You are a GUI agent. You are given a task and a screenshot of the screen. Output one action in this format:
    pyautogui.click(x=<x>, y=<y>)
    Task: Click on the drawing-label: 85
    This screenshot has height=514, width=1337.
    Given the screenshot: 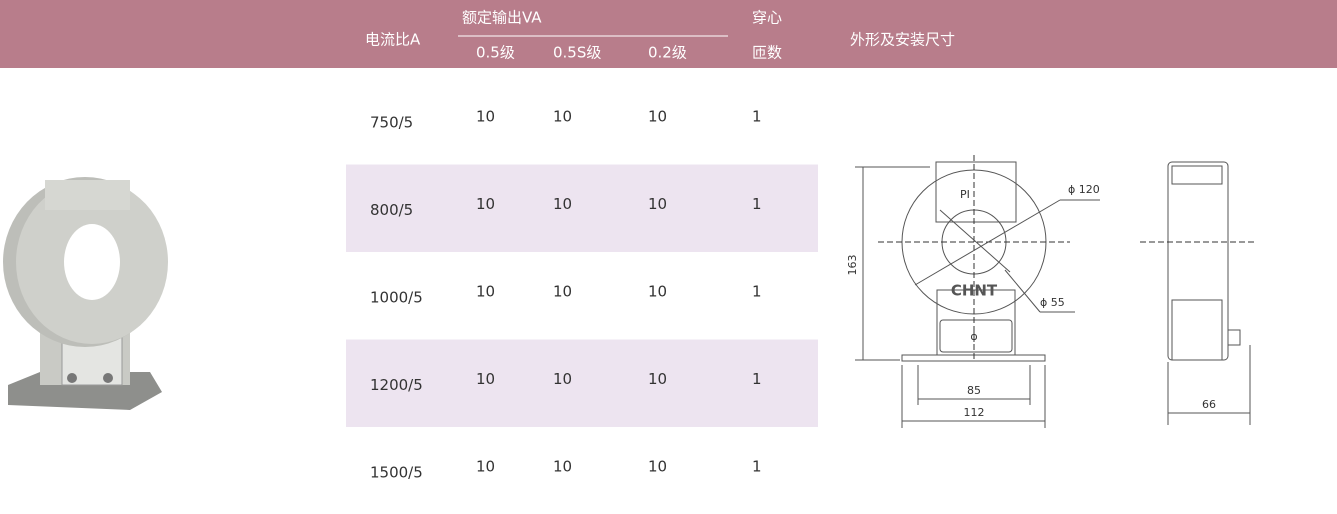 What is the action you would take?
    pyautogui.click(x=974, y=390)
    